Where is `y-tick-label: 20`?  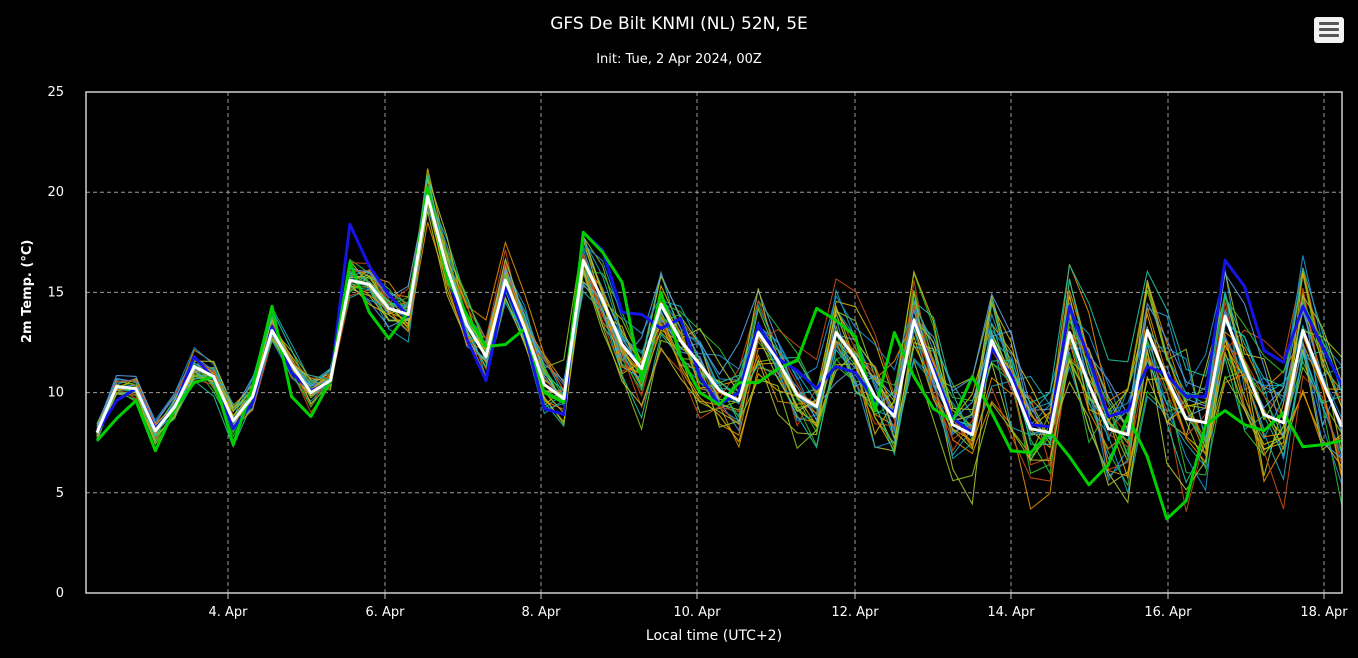
y-tick-label: 20 is located at coordinates (55, 192).